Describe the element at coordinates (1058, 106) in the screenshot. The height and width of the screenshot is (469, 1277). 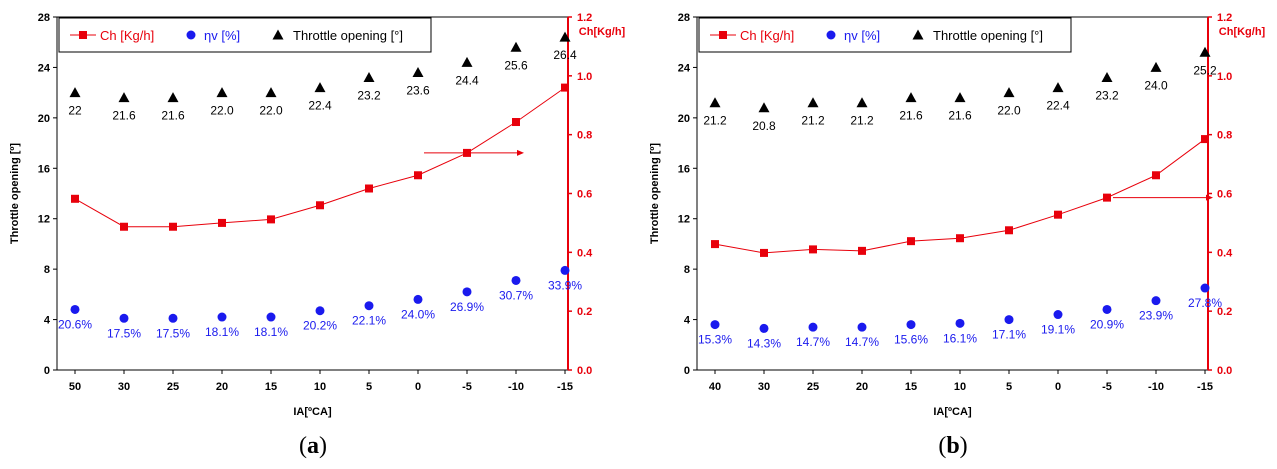
I see `throttle-data-label: 22.4` at that location.